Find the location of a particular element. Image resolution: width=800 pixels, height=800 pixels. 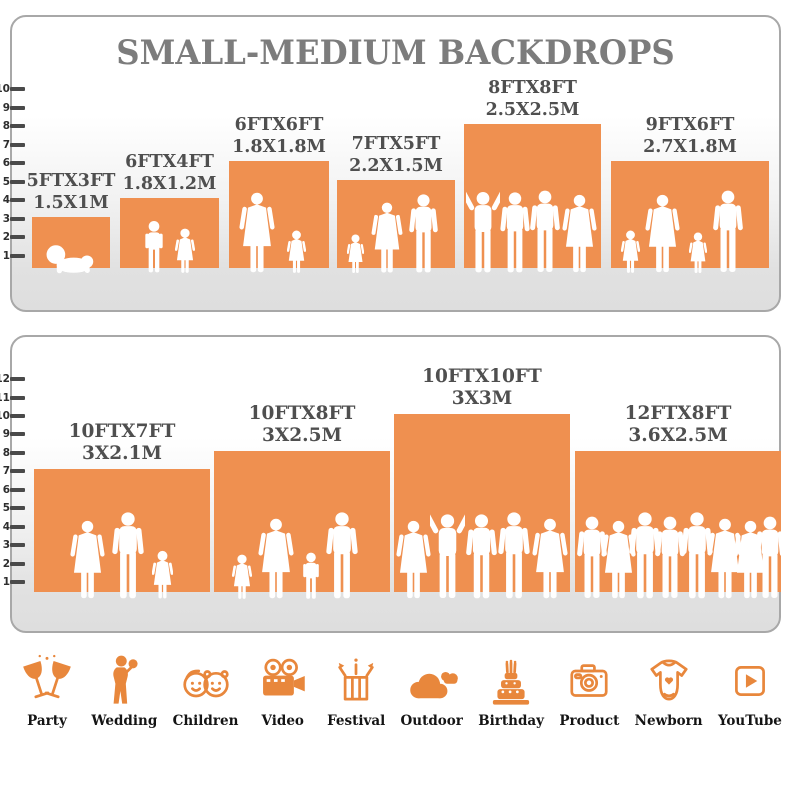

newborn-icon is located at coordinates (669, 680).